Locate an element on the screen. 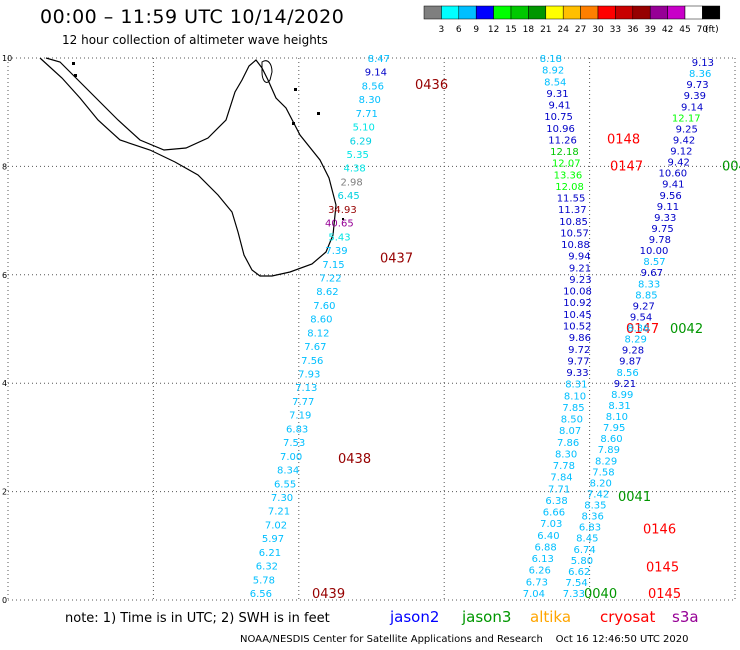  color-scale-label: 12 is located at coordinates (493, 30).